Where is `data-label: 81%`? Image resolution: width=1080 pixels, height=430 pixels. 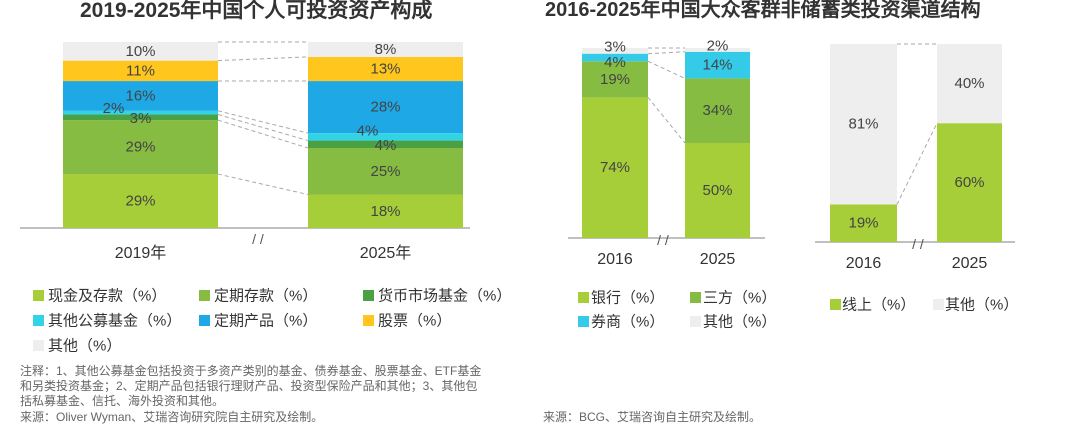
data-label: 81% is located at coordinates (863, 124).